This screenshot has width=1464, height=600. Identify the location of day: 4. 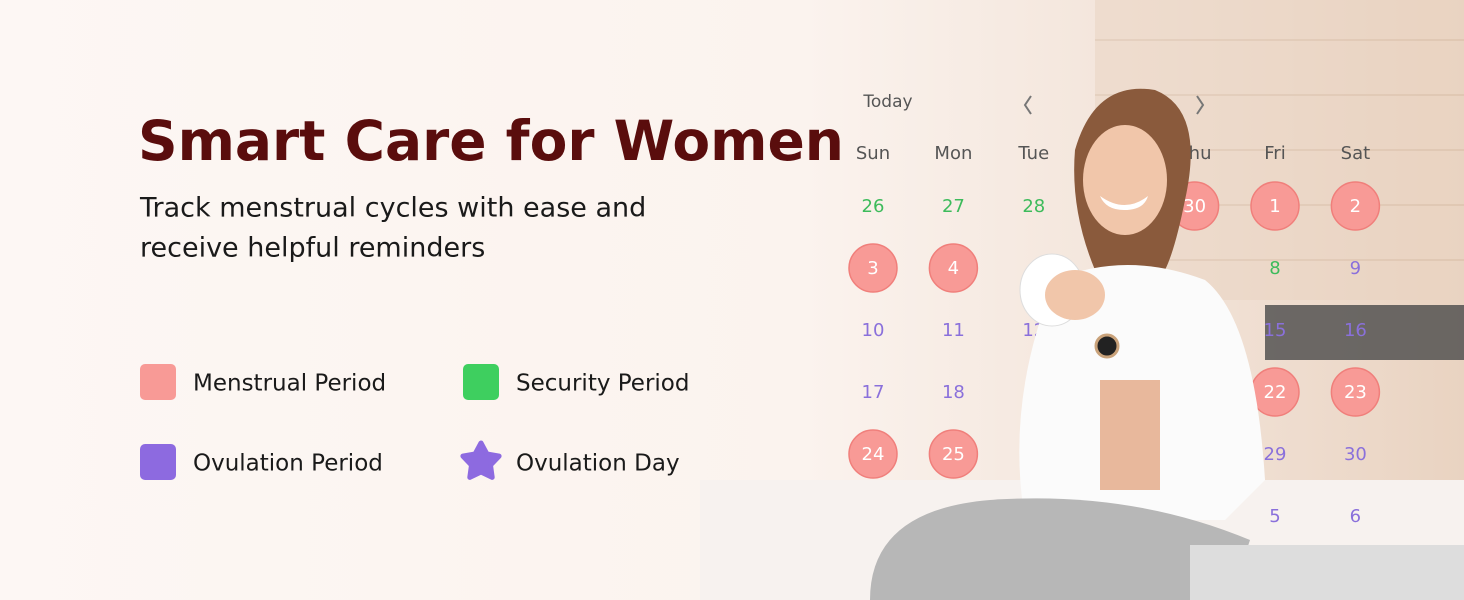
(953, 268).